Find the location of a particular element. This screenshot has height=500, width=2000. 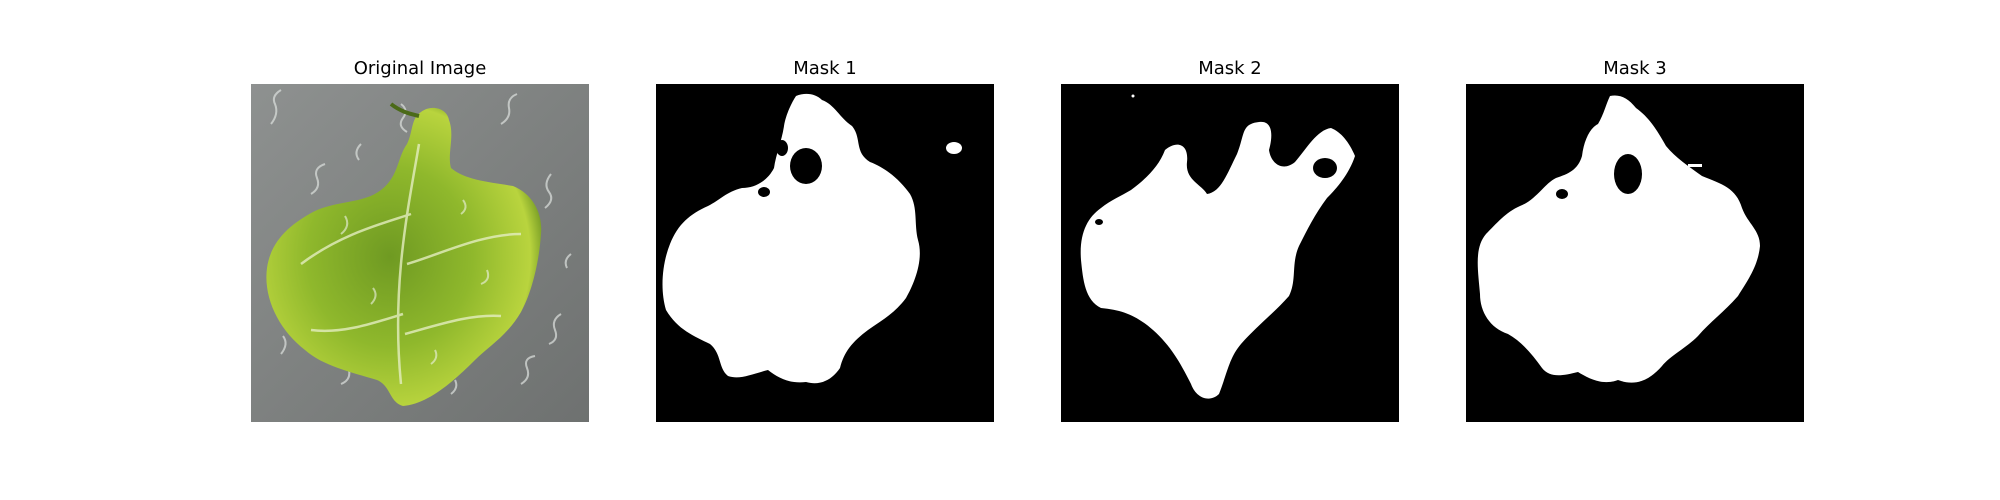

panel-title: Original Image is located at coordinates (420, 68).